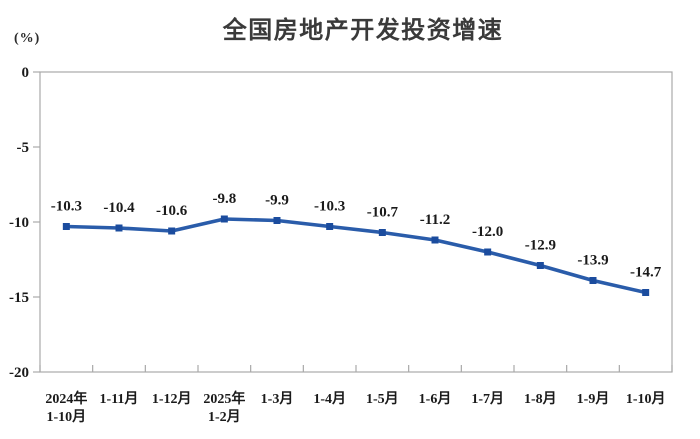  Describe the element at coordinates (363, 30) in the screenshot. I see `chart-title: 全国房地产开发投资增速` at that location.